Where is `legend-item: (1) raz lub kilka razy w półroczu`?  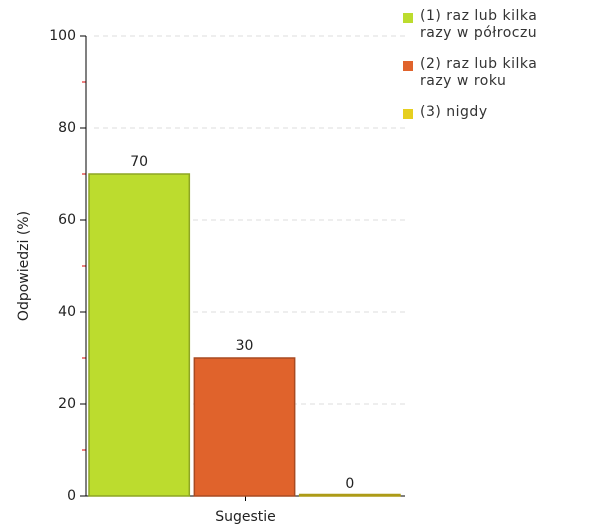 legend-item: (1) raz lub kilka razy w półroczu is located at coordinates (480, 25).